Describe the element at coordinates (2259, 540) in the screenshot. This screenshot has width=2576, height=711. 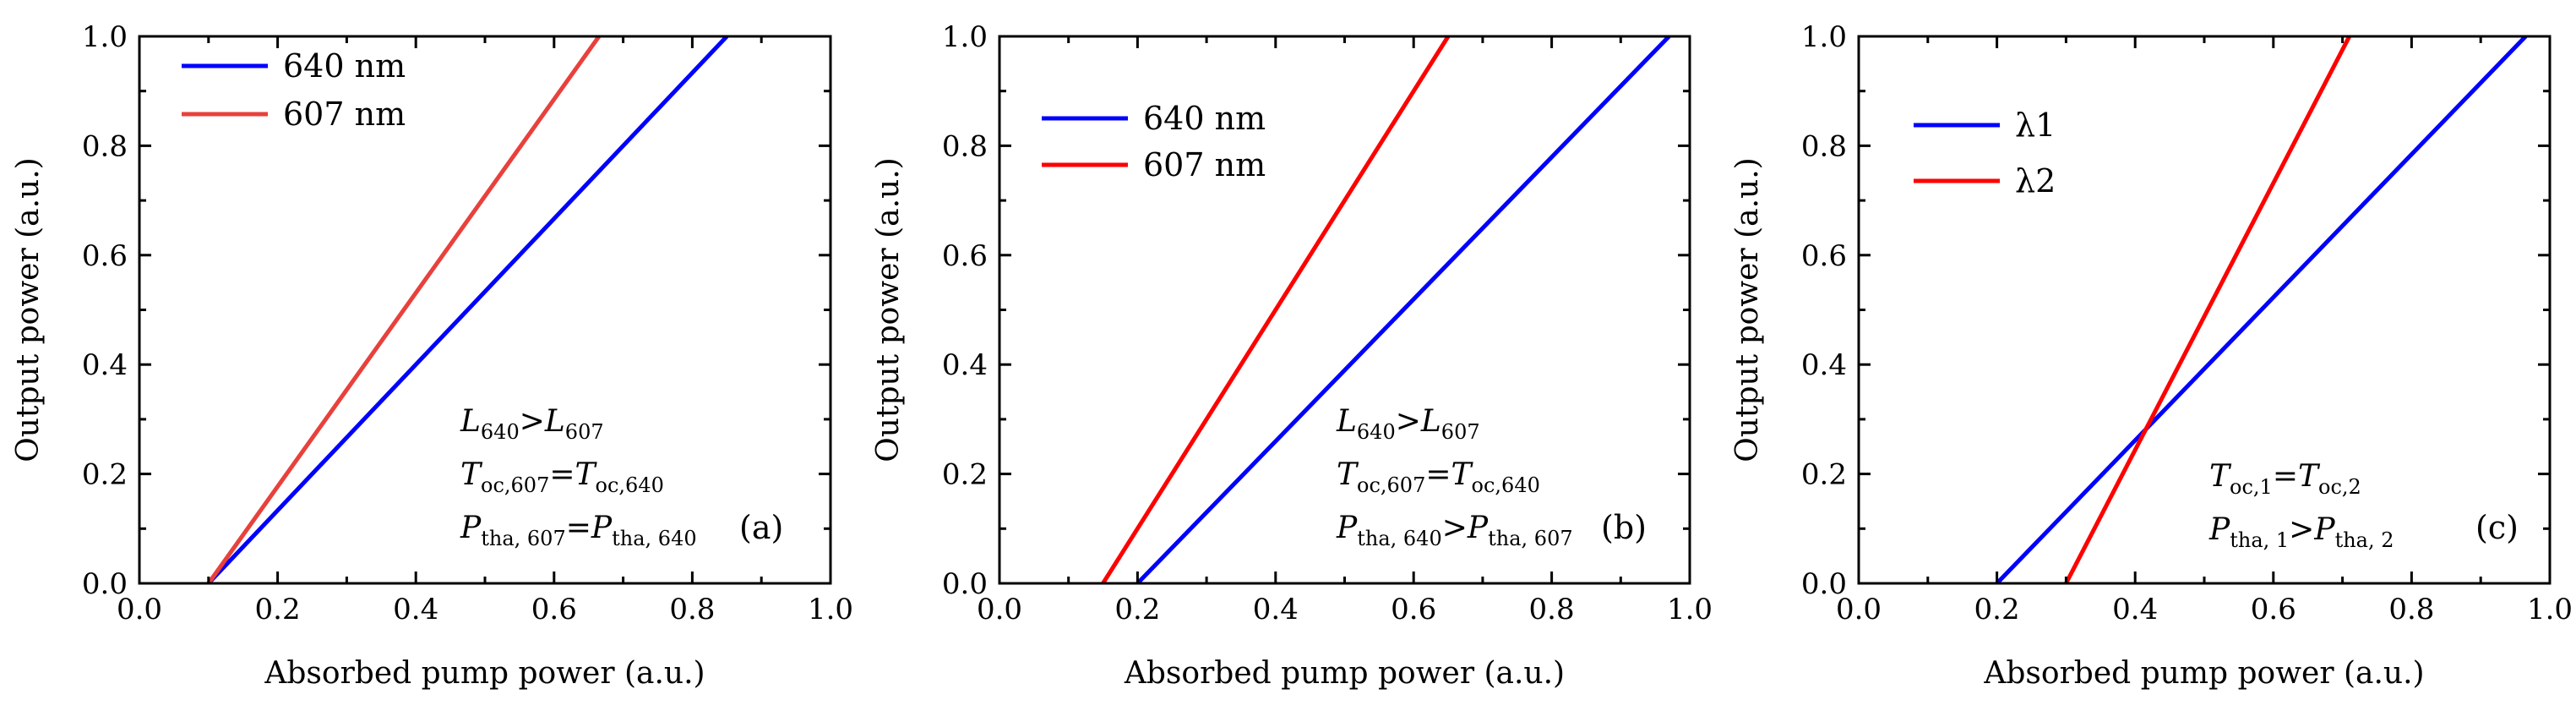
I see `annotation-subscript: tha, 1` at that location.